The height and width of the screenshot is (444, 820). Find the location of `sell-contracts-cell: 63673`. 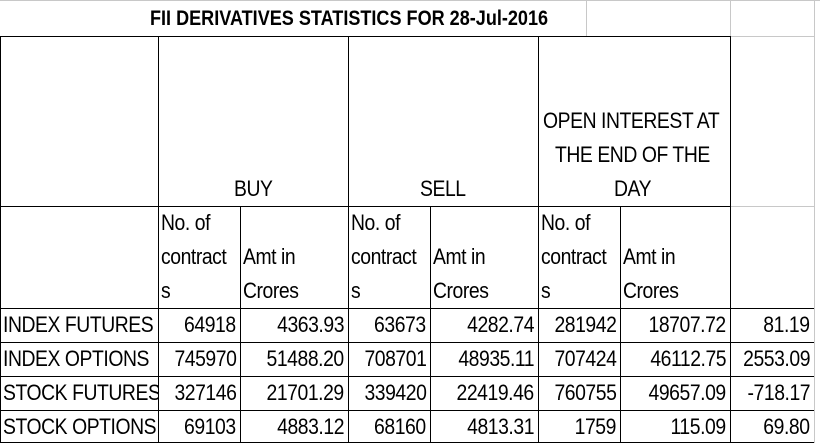

sell-contracts-cell: 63673 is located at coordinates (389, 325).